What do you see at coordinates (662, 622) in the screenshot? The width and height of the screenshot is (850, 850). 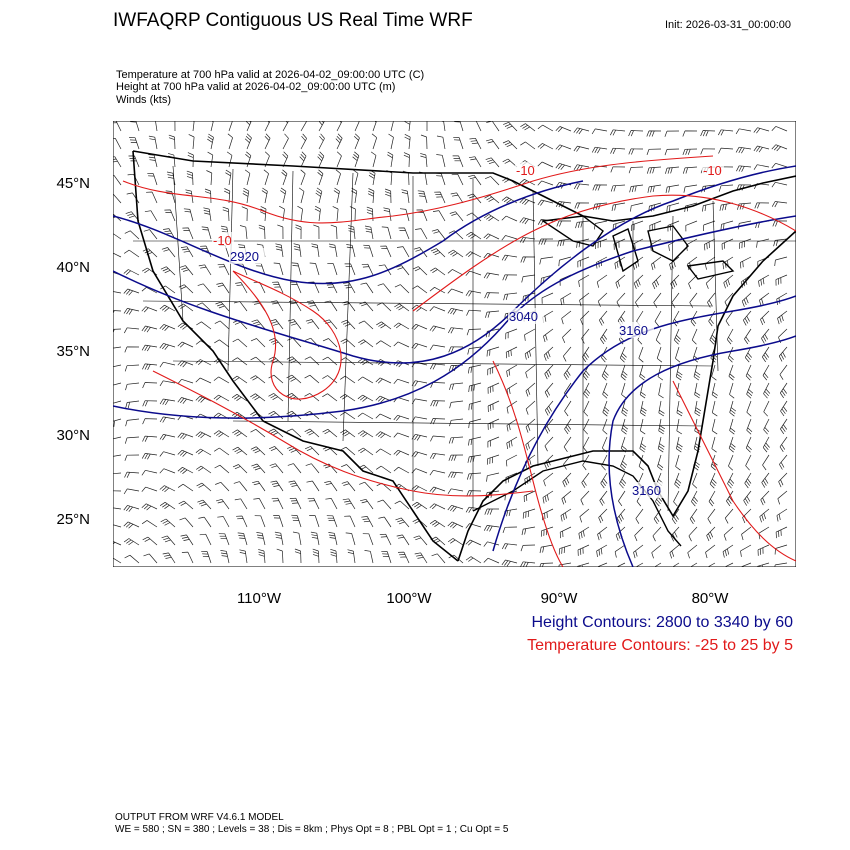 I see `height-contour-legend: Height Contours: 2800 to 3340 by 60` at bounding box center [662, 622].